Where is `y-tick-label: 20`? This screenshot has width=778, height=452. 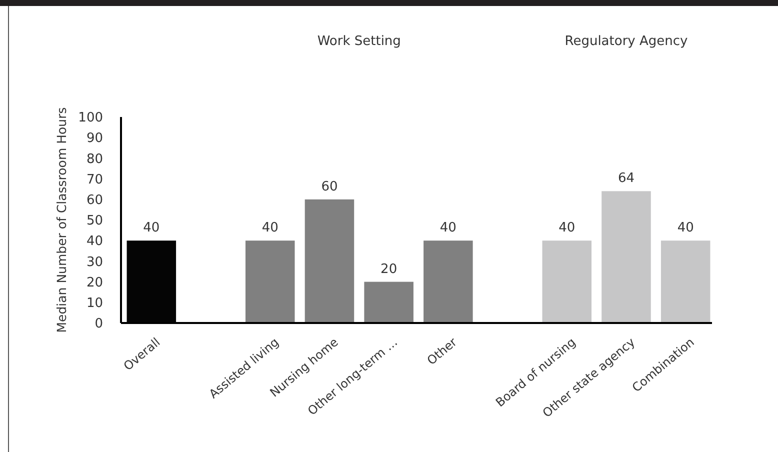
y-tick-label: 20 is located at coordinates (94, 282).